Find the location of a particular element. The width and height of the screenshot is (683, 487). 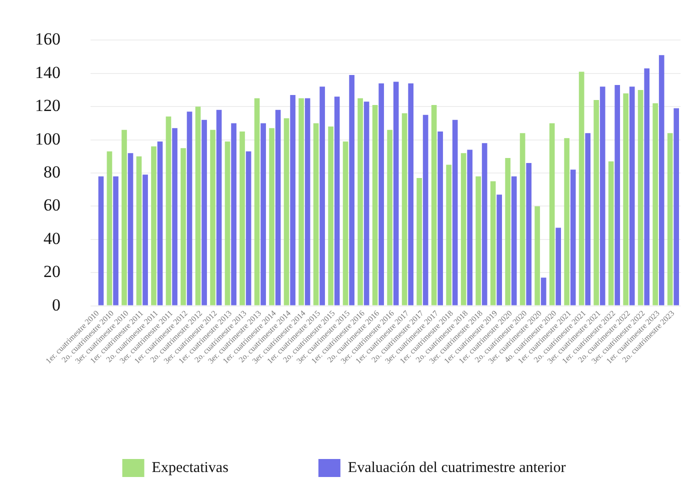

y-tick-label: 80 is located at coordinates (52, 172).